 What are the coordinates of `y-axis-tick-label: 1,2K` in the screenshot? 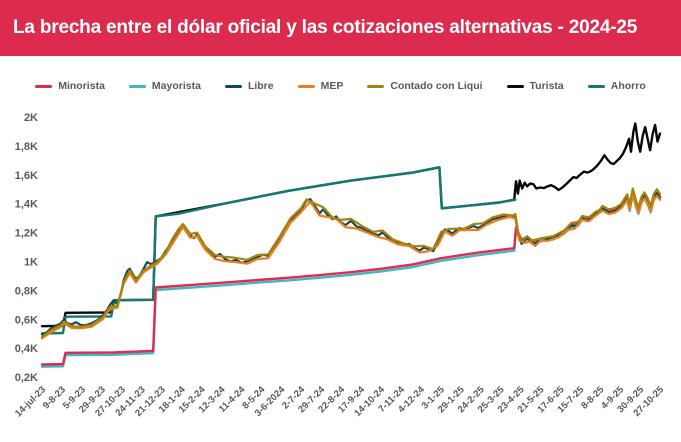 It's located at (26, 234).